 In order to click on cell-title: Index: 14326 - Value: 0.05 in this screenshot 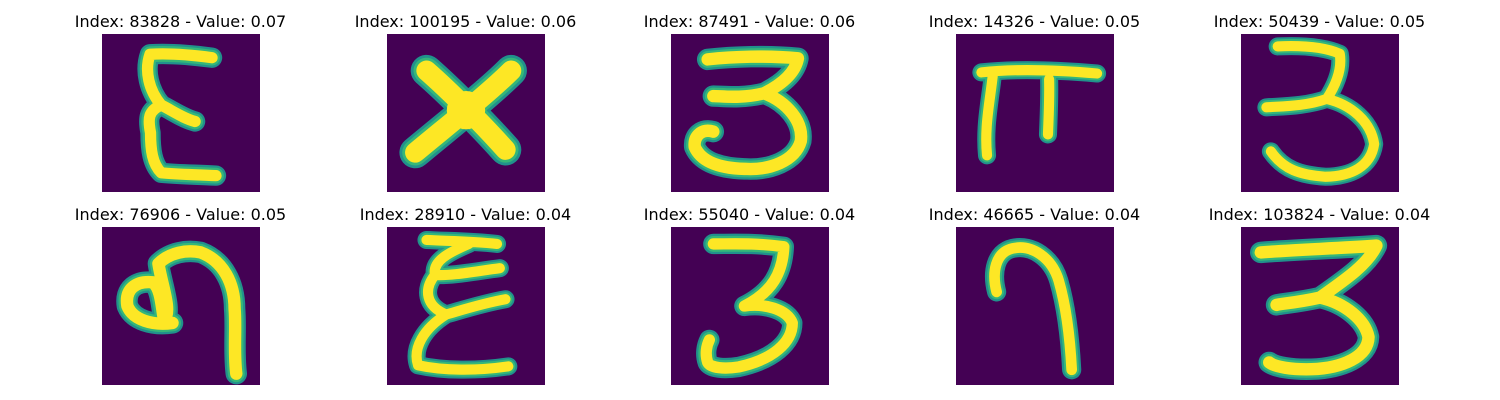, I will do `click(1034, 21)`.